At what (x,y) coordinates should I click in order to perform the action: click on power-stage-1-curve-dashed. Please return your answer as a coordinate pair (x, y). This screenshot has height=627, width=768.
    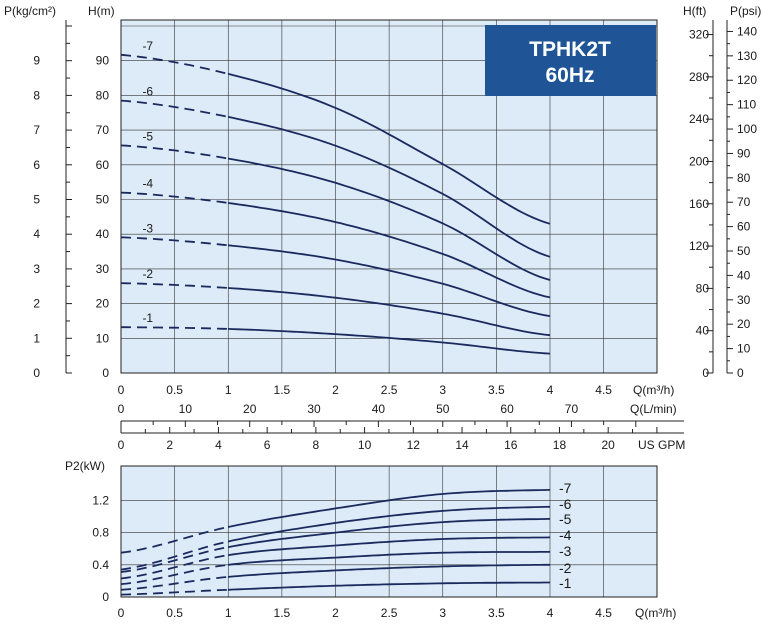
    Looking at the image, I should click on (174, 592).